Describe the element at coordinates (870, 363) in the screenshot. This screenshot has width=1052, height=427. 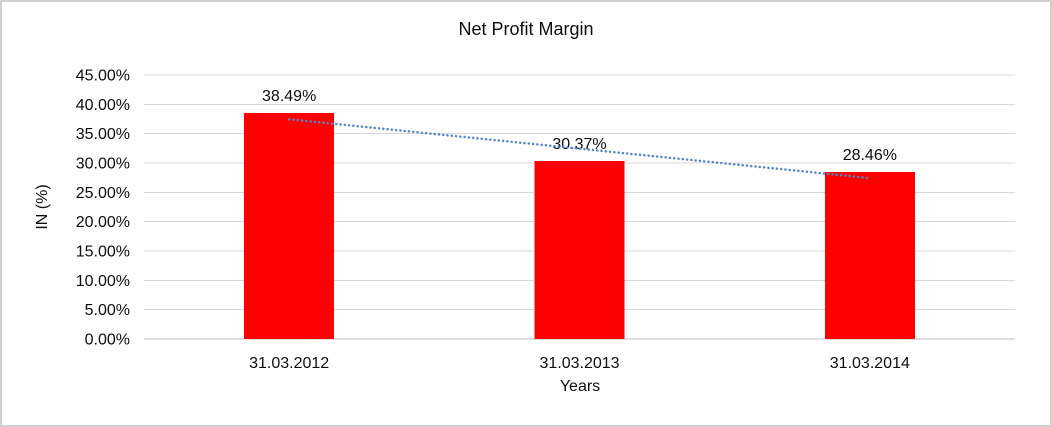
I see `x-category-label: 31.03.2014` at that location.